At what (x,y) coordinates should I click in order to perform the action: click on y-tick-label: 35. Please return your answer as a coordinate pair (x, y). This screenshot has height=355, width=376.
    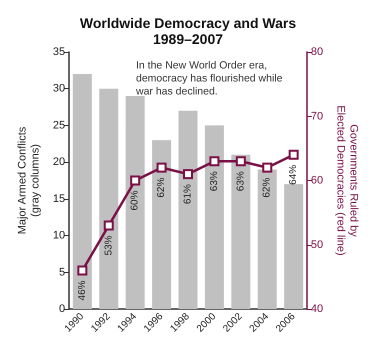
    Looking at the image, I should click on (59, 52).